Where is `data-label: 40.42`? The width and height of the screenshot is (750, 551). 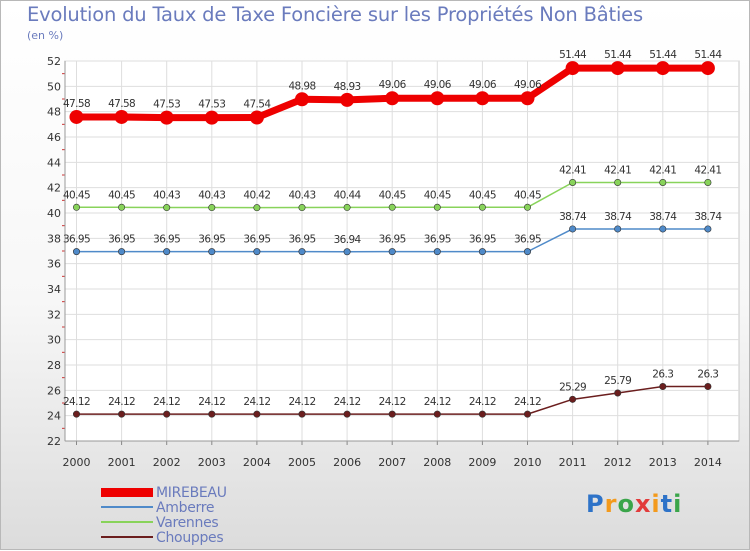
data-label: 40.42 is located at coordinates (256, 196).